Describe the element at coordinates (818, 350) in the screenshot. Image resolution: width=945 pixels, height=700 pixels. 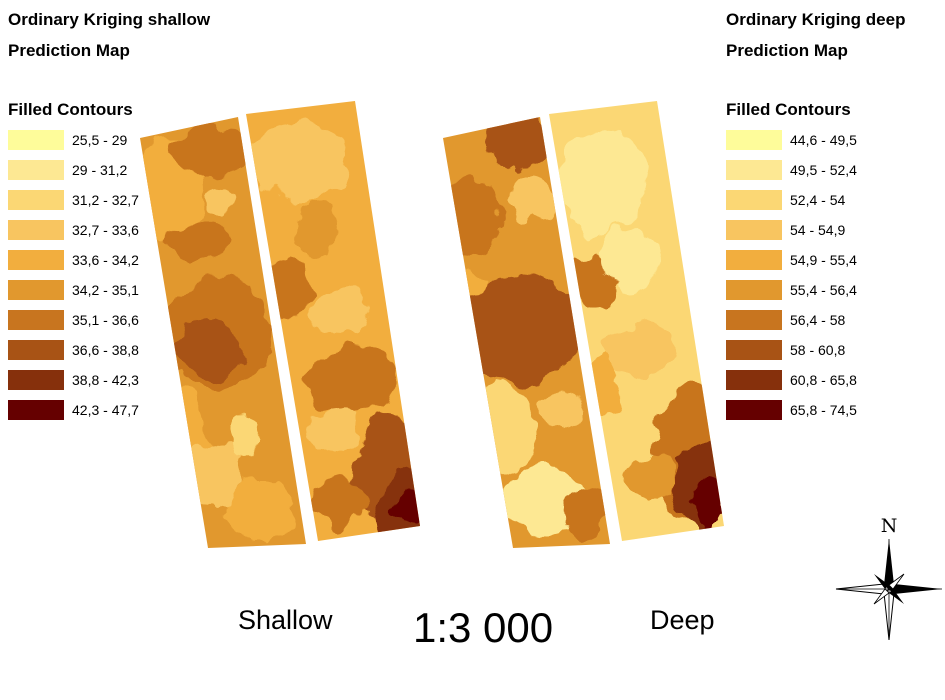
I see `deep-legend-label: 58 - 60,8` at that location.